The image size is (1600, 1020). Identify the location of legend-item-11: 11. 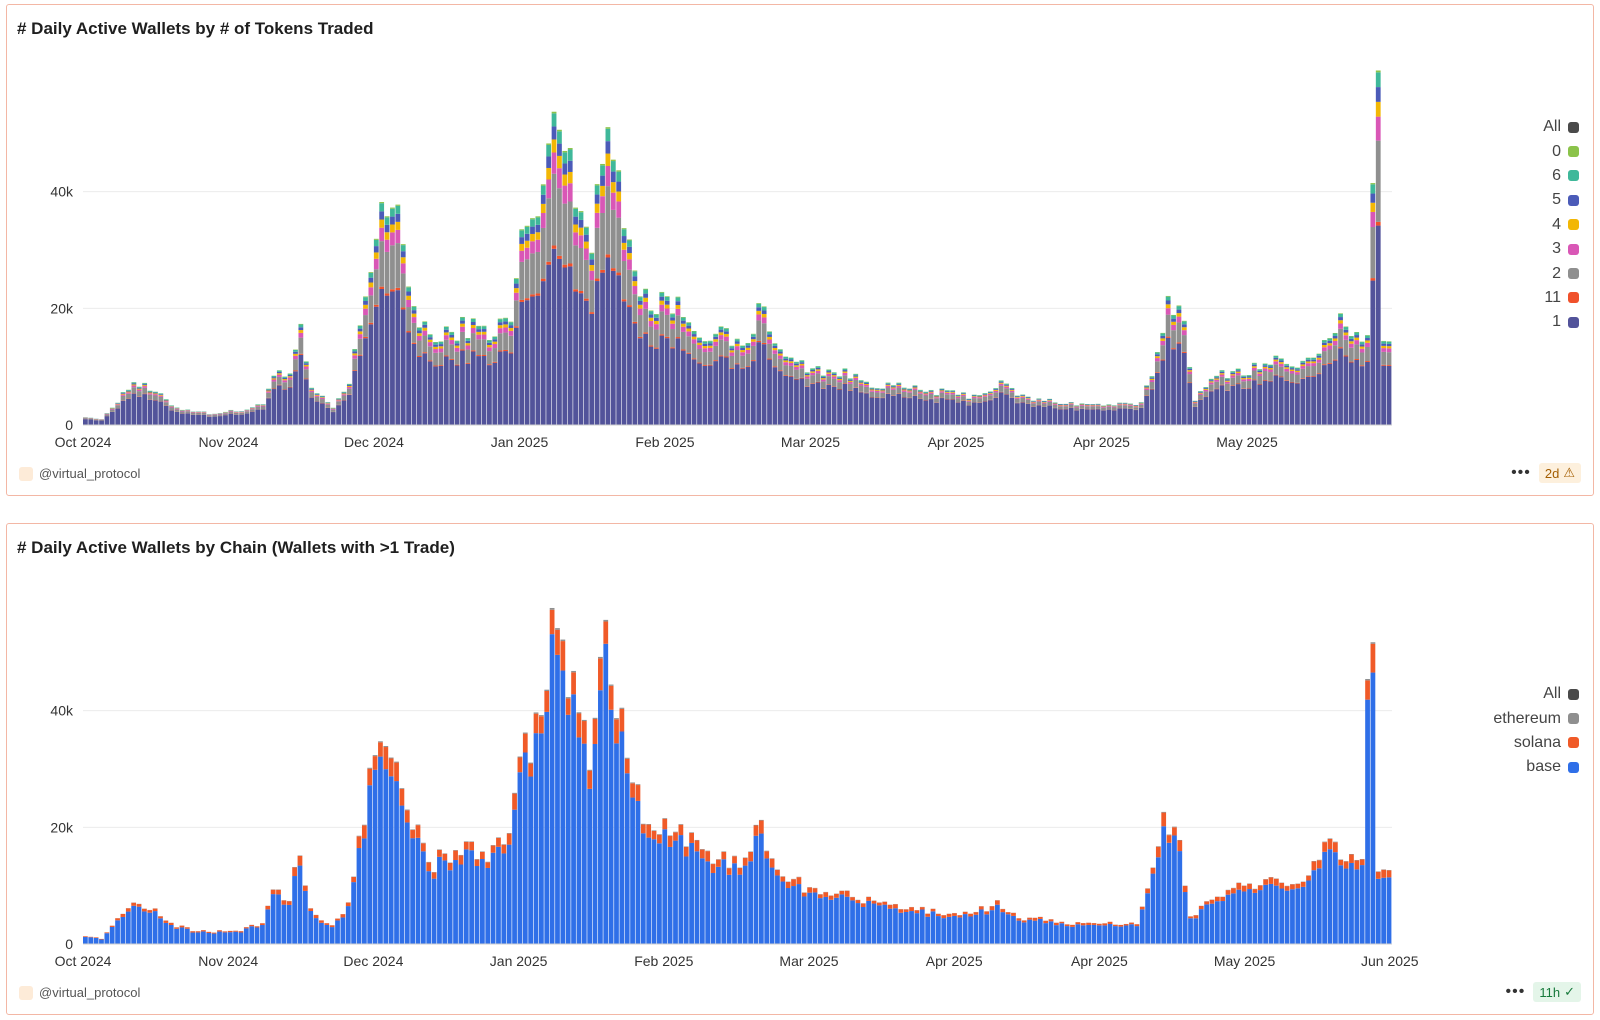
(1561, 298).